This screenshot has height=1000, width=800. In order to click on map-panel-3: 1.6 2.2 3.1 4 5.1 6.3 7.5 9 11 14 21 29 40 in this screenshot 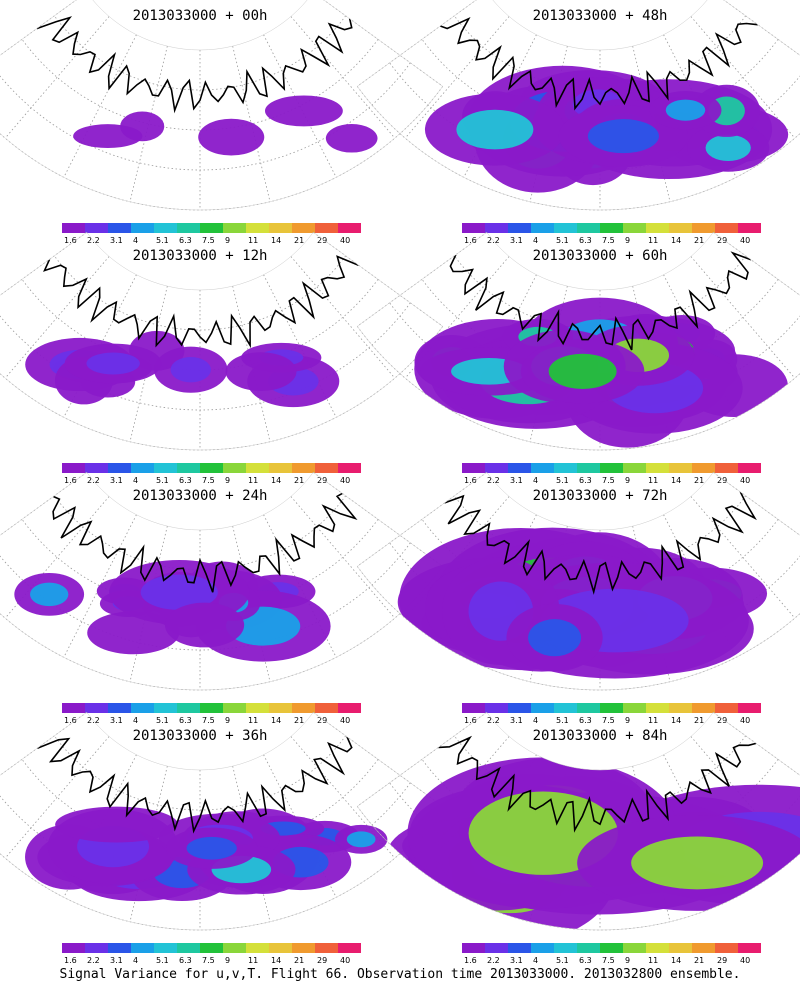, I will do `click(578, 358)`.